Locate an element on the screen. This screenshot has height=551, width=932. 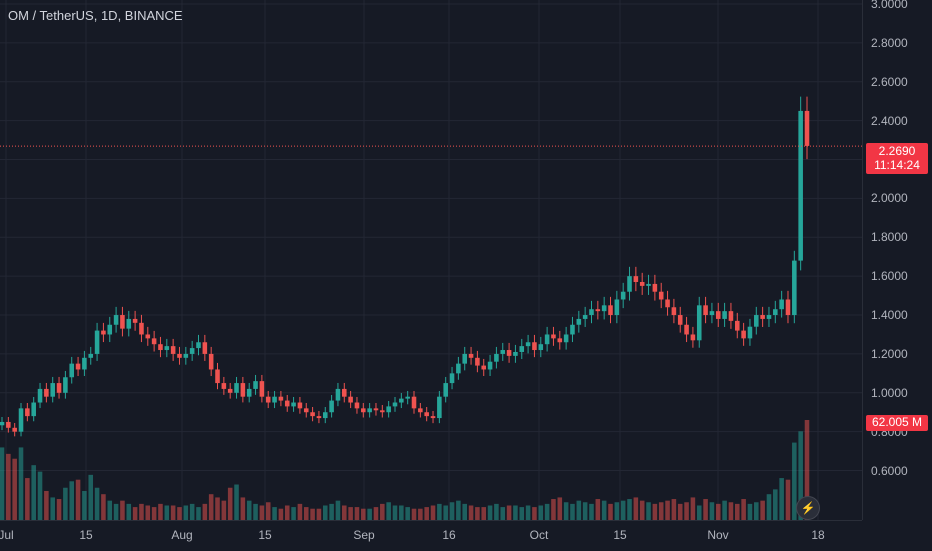
price-tick: 2.8000 is located at coordinates (889, 42).